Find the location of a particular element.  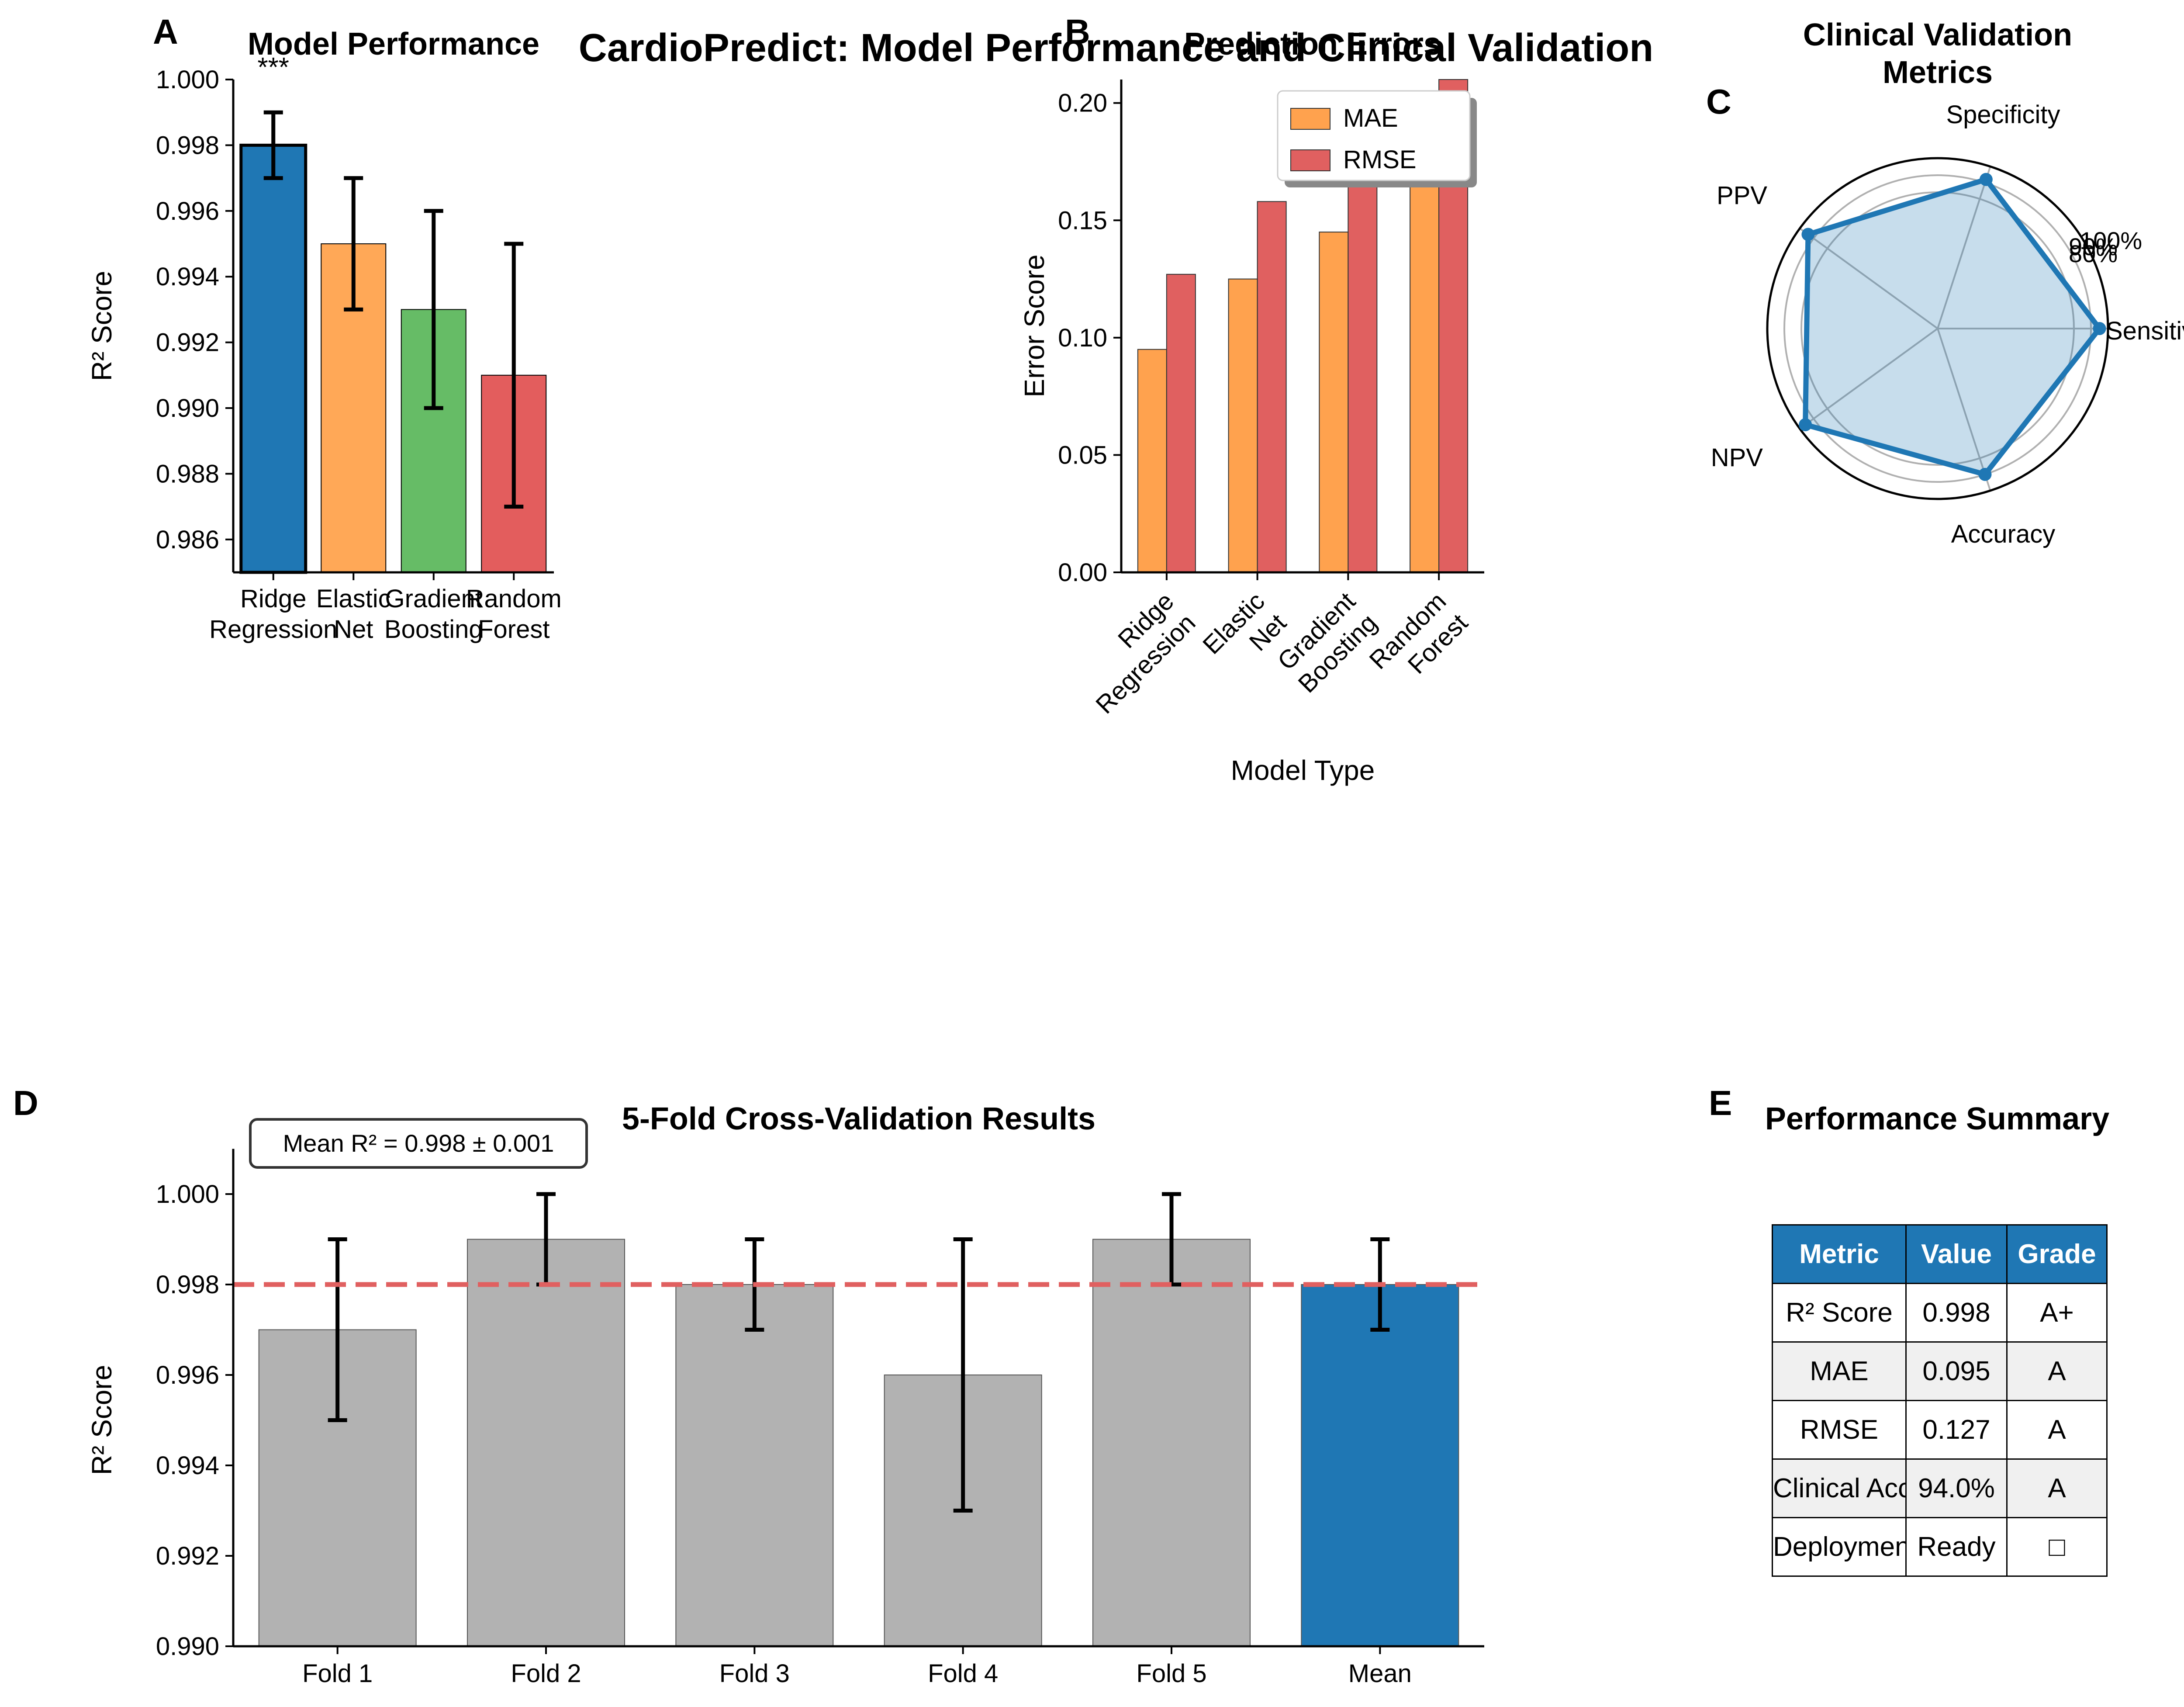

panel-letter-d: D is located at coordinates (25, 1103).